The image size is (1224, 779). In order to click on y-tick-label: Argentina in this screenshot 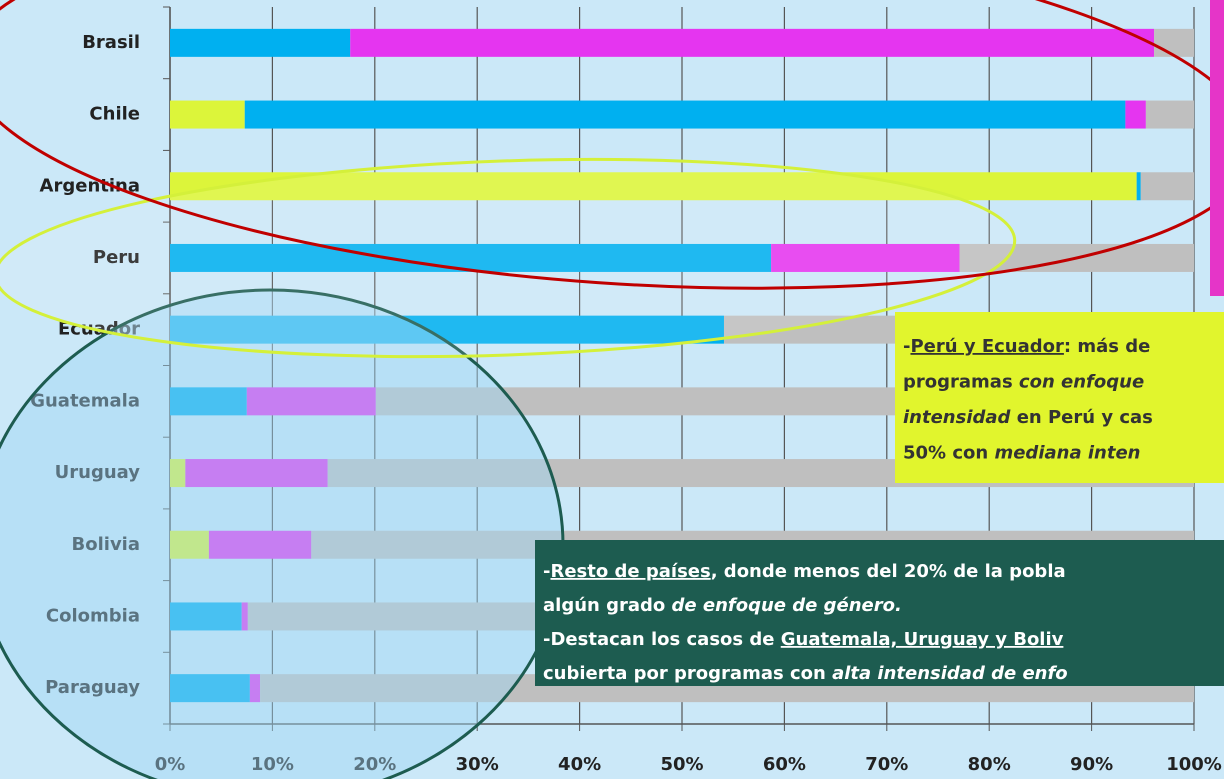, I will do `click(90, 185)`.